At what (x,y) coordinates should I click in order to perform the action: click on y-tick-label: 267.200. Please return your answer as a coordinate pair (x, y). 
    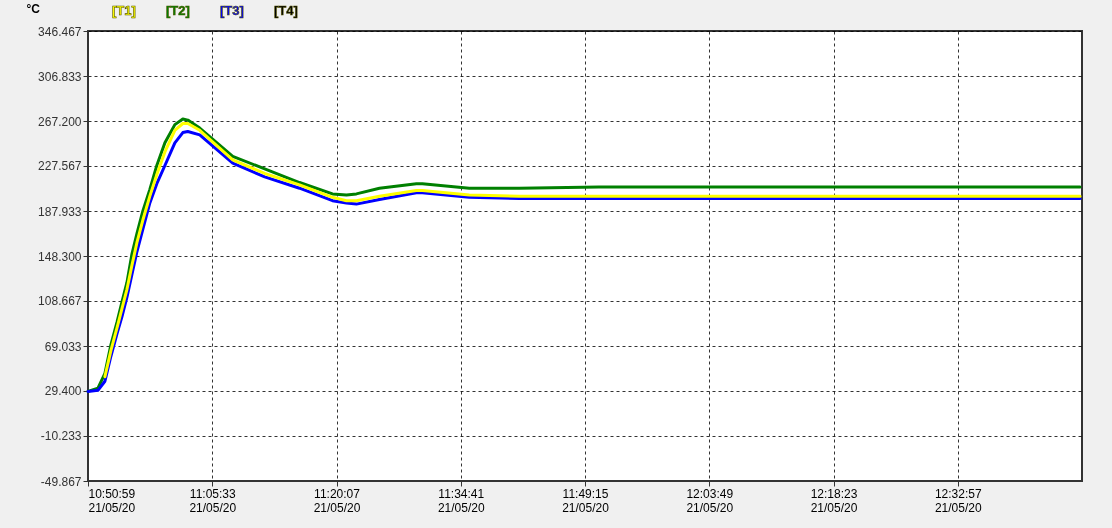
    Looking at the image, I should click on (60, 121).